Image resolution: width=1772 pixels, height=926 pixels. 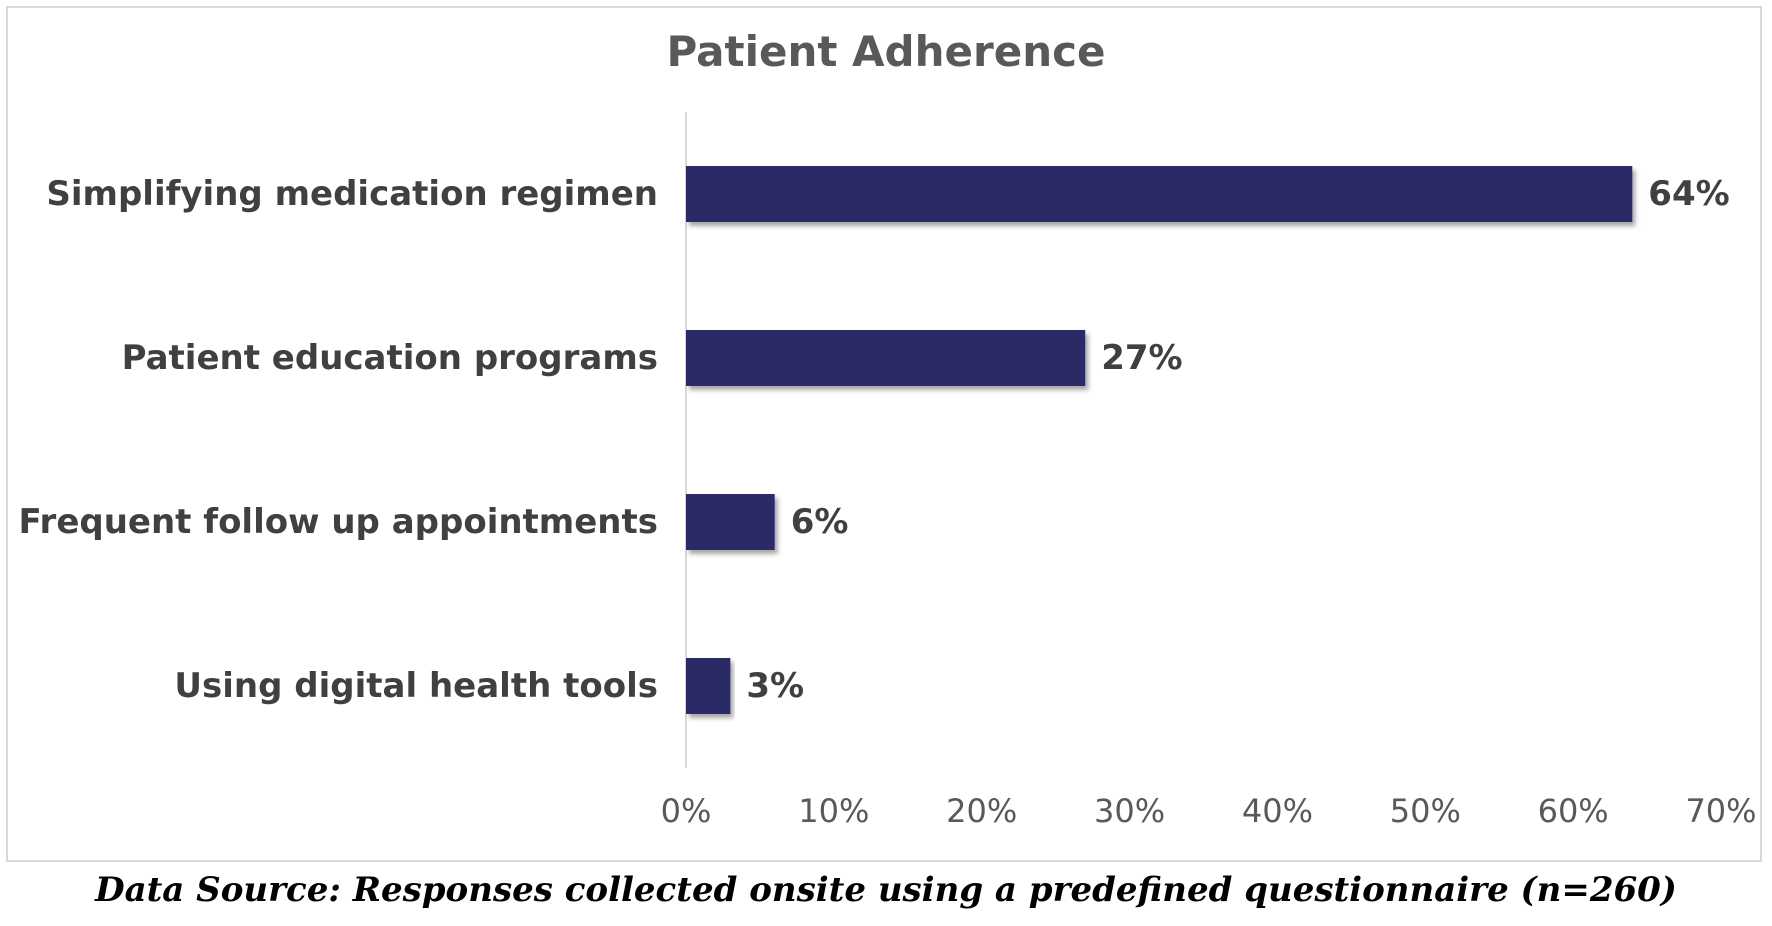 I want to click on data-label: 27%, so click(x=1141, y=358).